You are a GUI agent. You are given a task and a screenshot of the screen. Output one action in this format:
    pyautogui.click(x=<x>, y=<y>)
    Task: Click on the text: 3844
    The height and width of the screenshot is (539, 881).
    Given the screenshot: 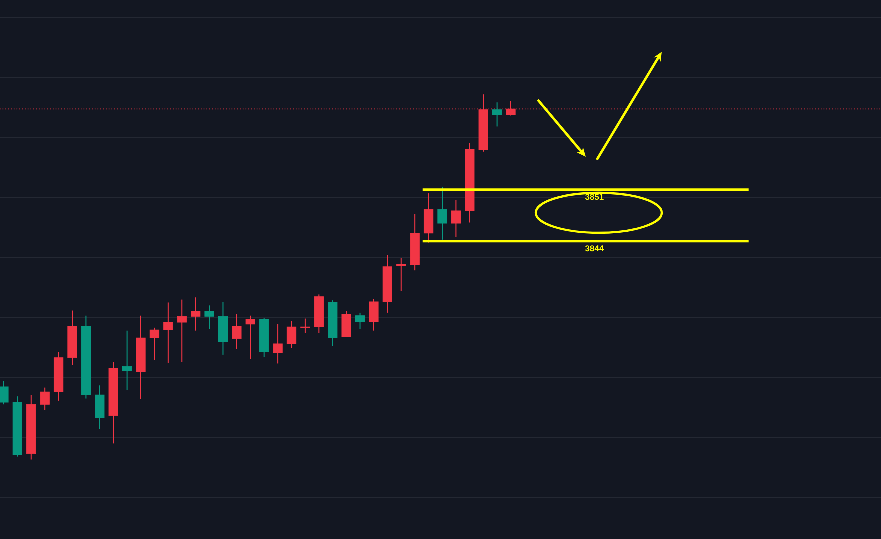 What is the action you would take?
    pyautogui.click(x=594, y=249)
    